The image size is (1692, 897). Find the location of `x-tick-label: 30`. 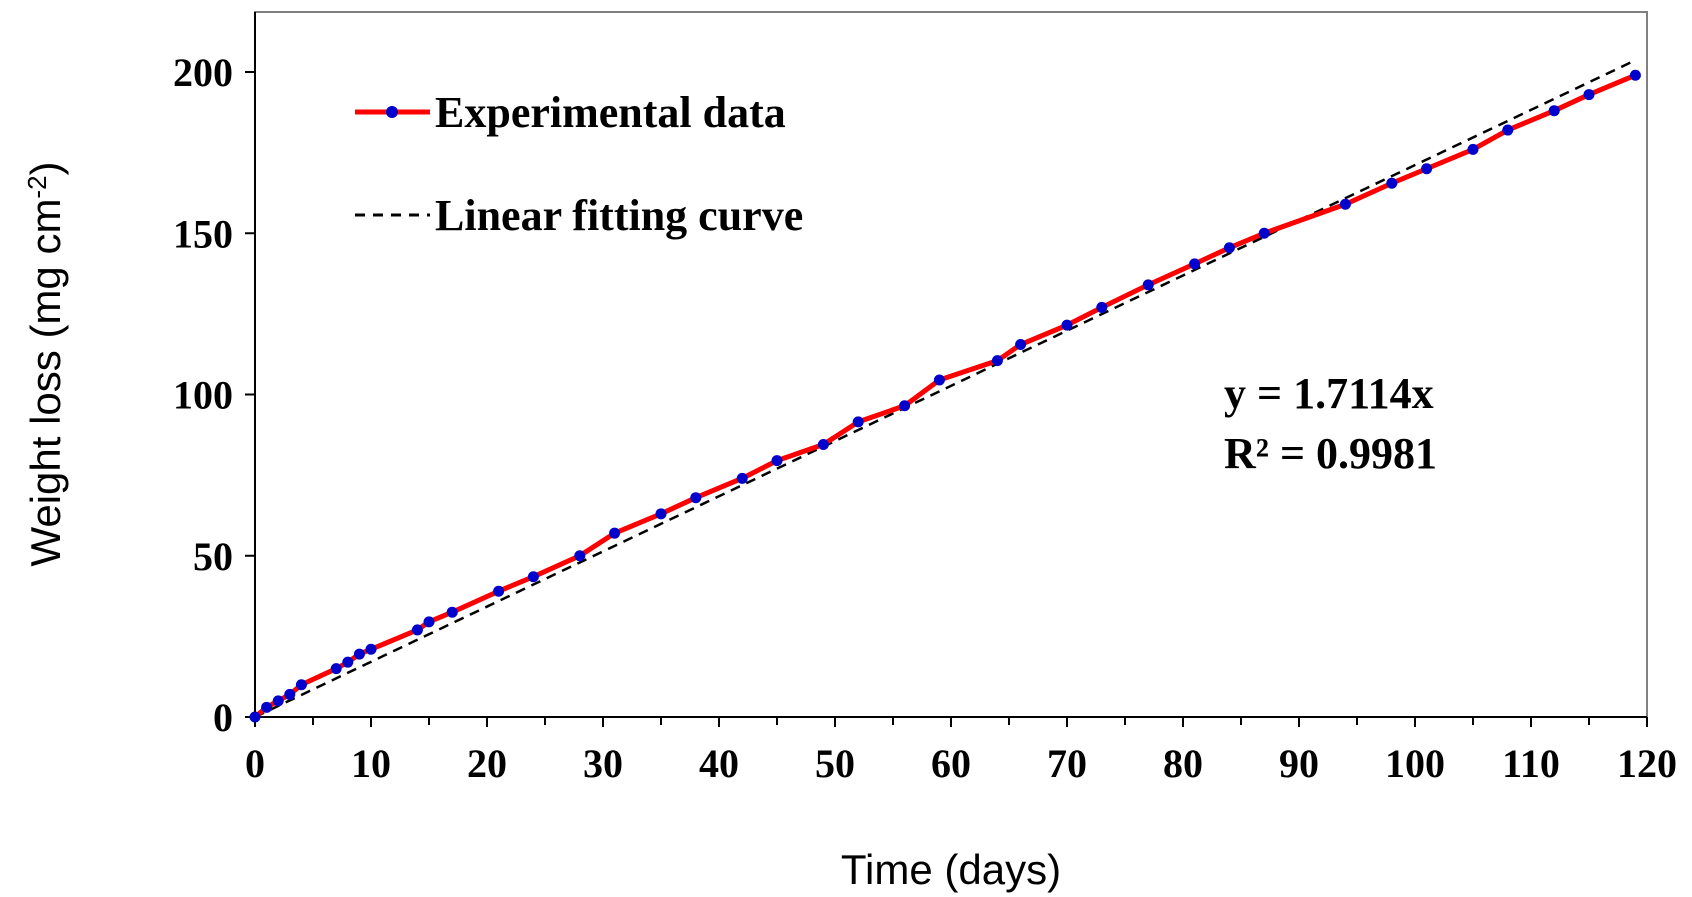

x-tick-label: 30 is located at coordinates (603, 763).